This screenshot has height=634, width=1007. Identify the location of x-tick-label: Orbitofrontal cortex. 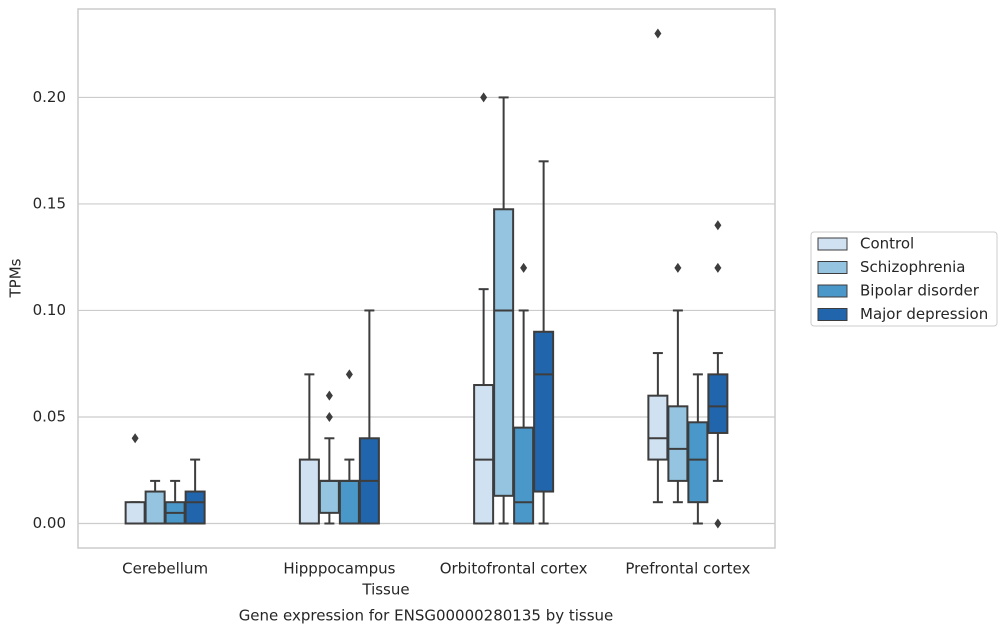
(514, 569).